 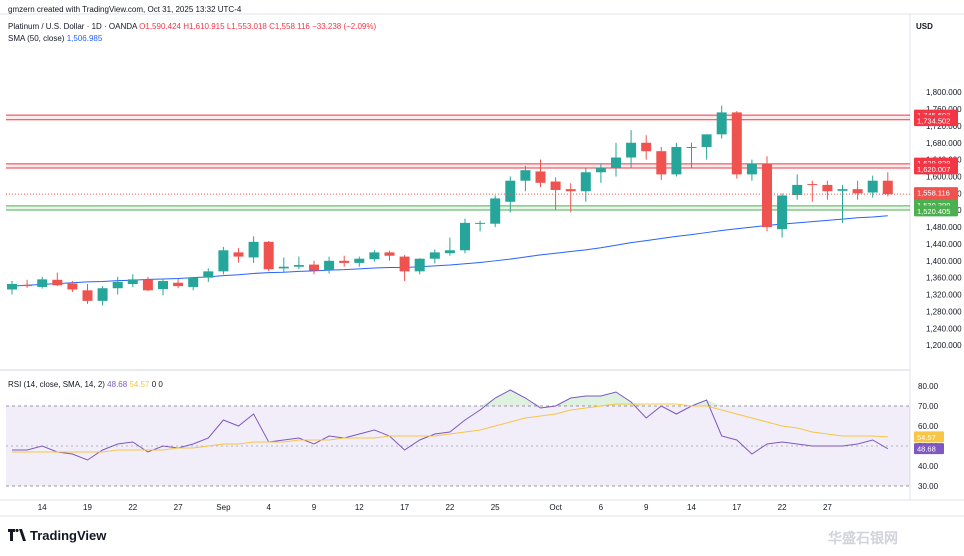 I want to click on tradingview-logo-icon, so click(x=17, y=535).